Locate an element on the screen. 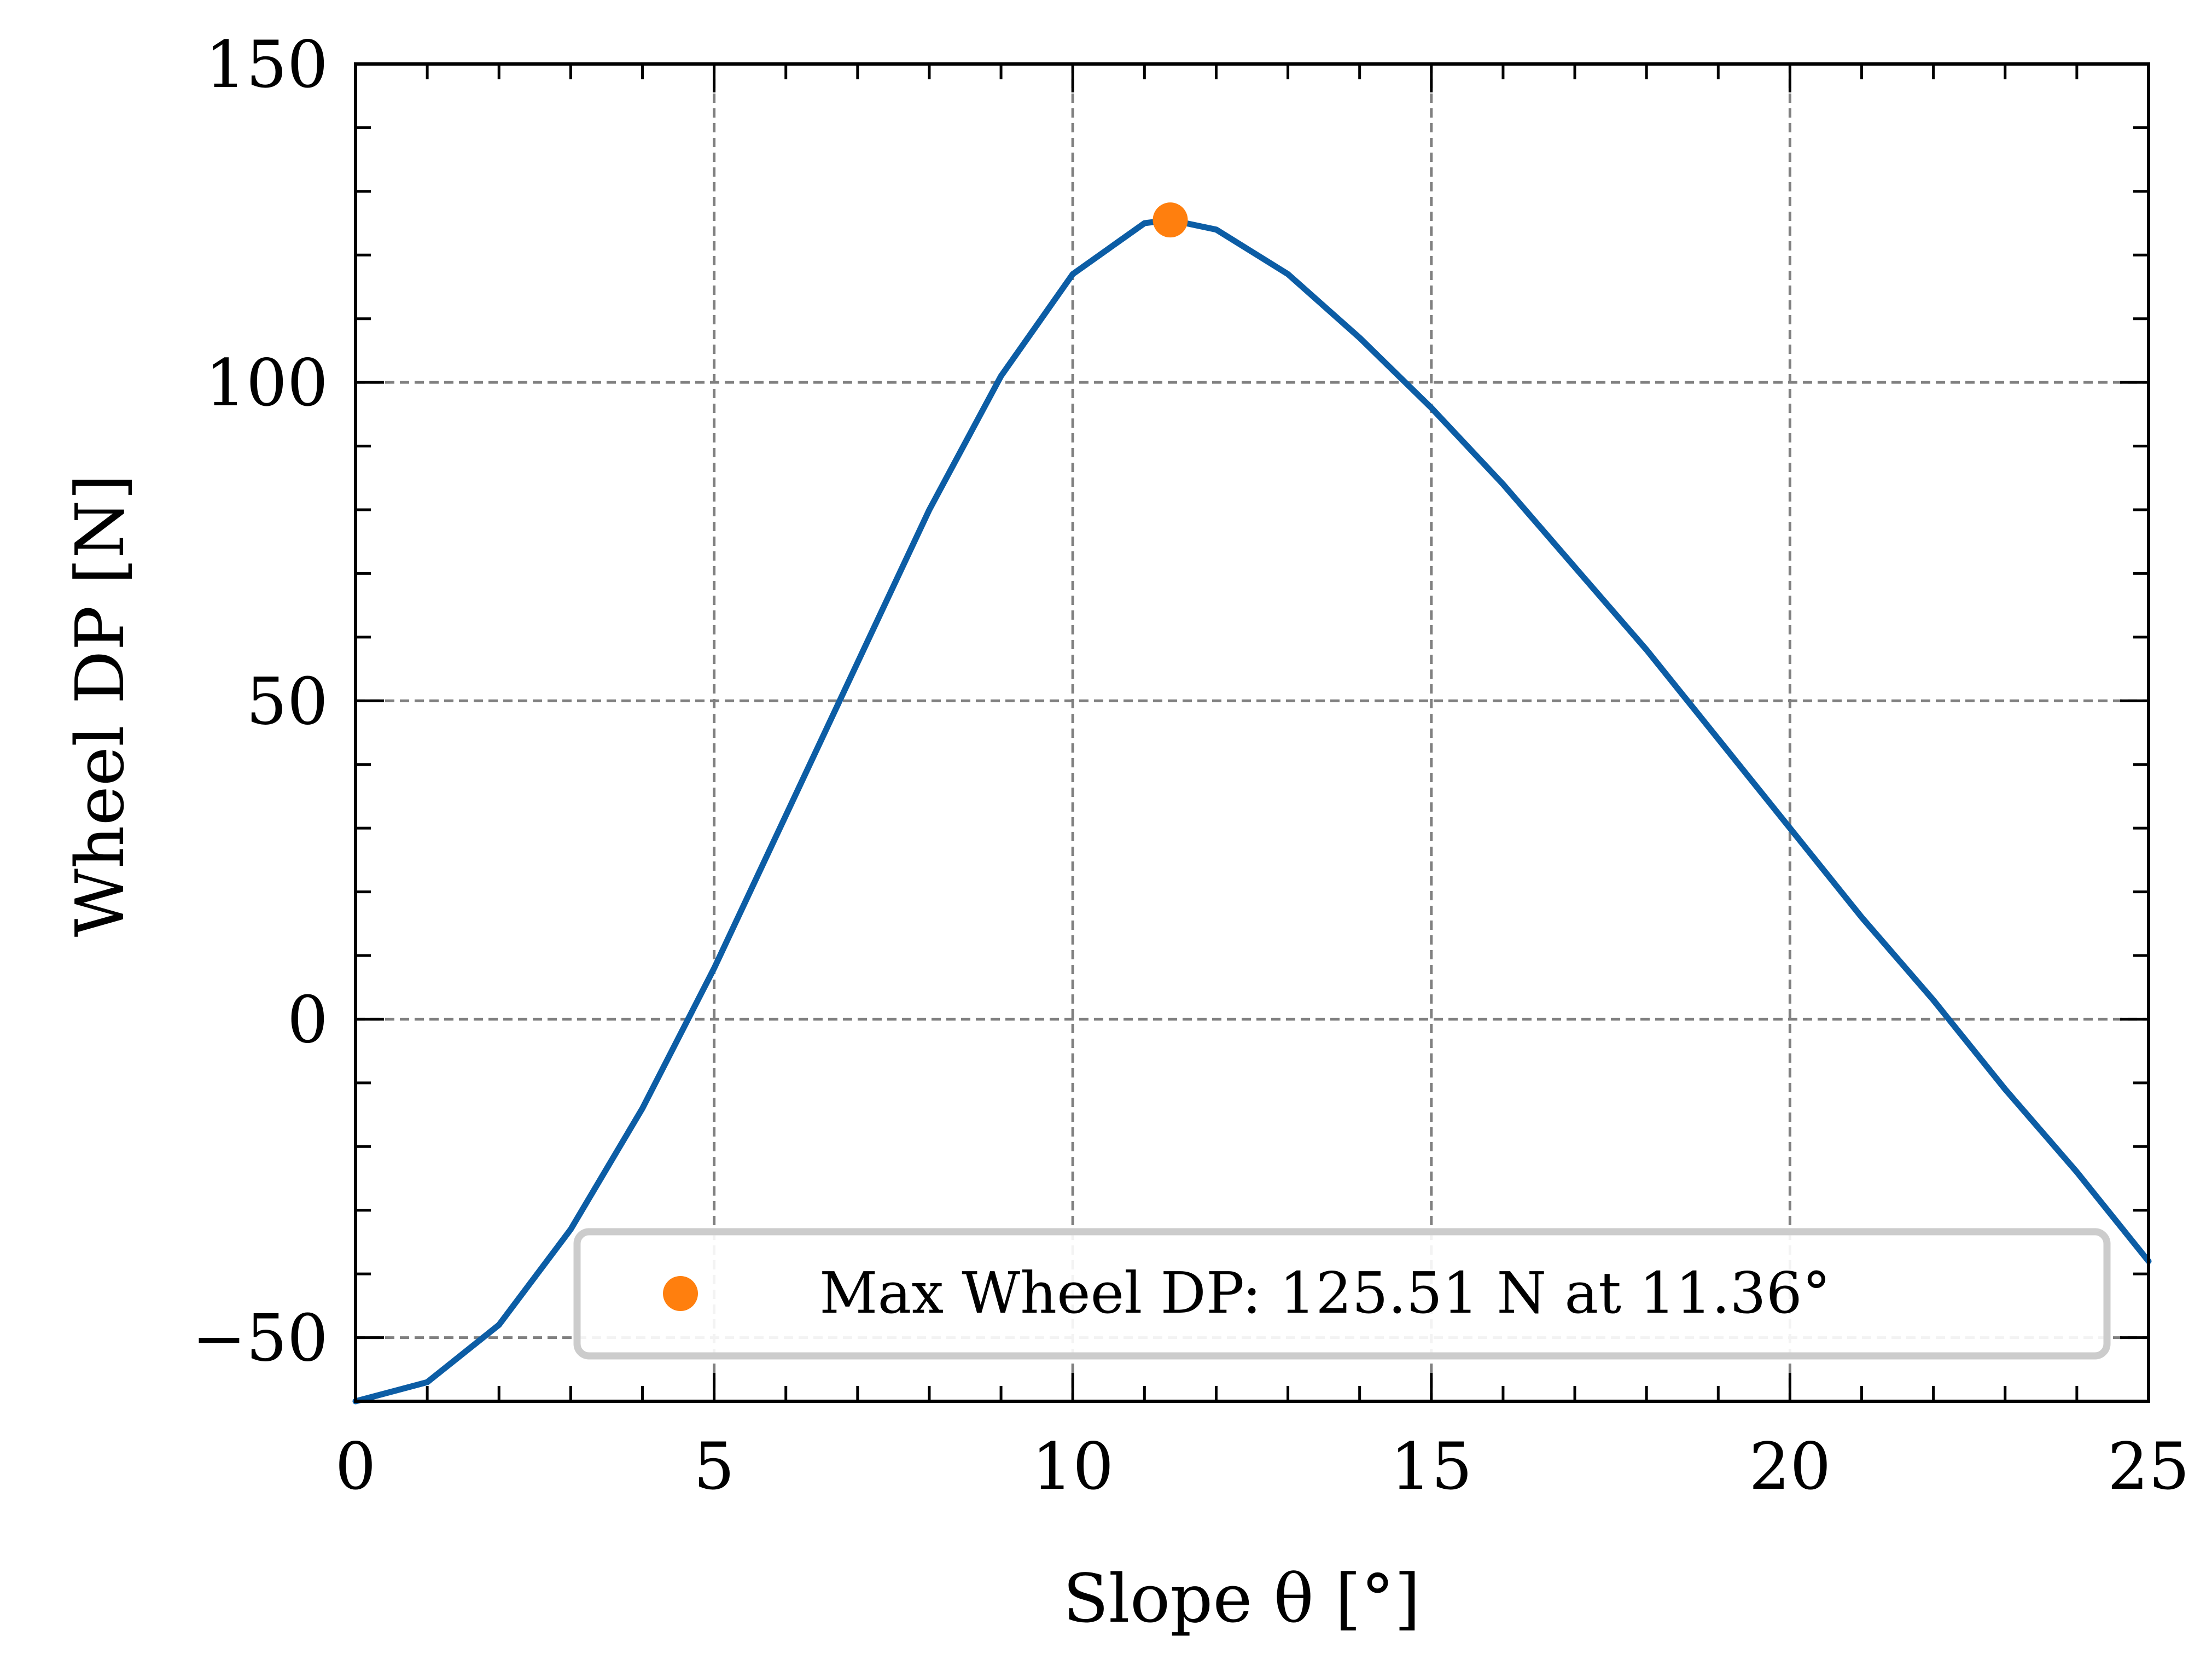 The height and width of the screenshot is (1666, 2212). y-tick-label: 150 is located at coordinates (266, 64).